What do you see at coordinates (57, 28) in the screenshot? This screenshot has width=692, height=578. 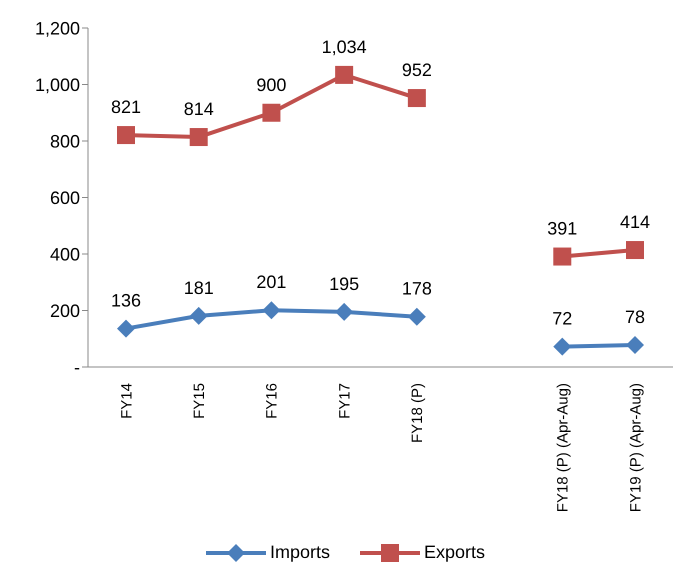 I see `y-tick-label: 1,200` at bounding box center [57, 28].